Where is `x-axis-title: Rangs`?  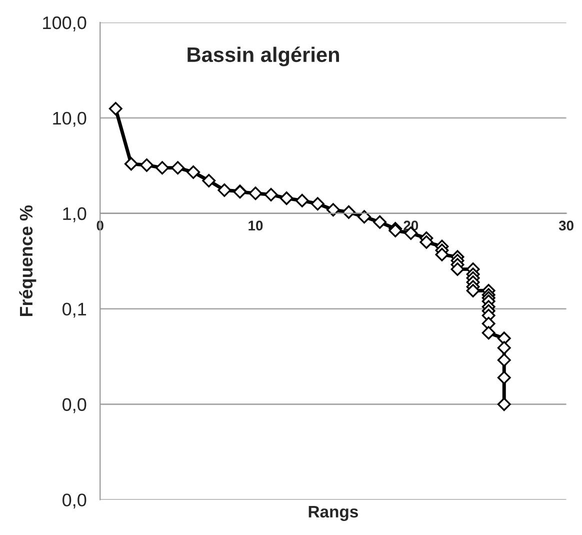 x-axis-title: Rangs is located at coordinates (333, 513).